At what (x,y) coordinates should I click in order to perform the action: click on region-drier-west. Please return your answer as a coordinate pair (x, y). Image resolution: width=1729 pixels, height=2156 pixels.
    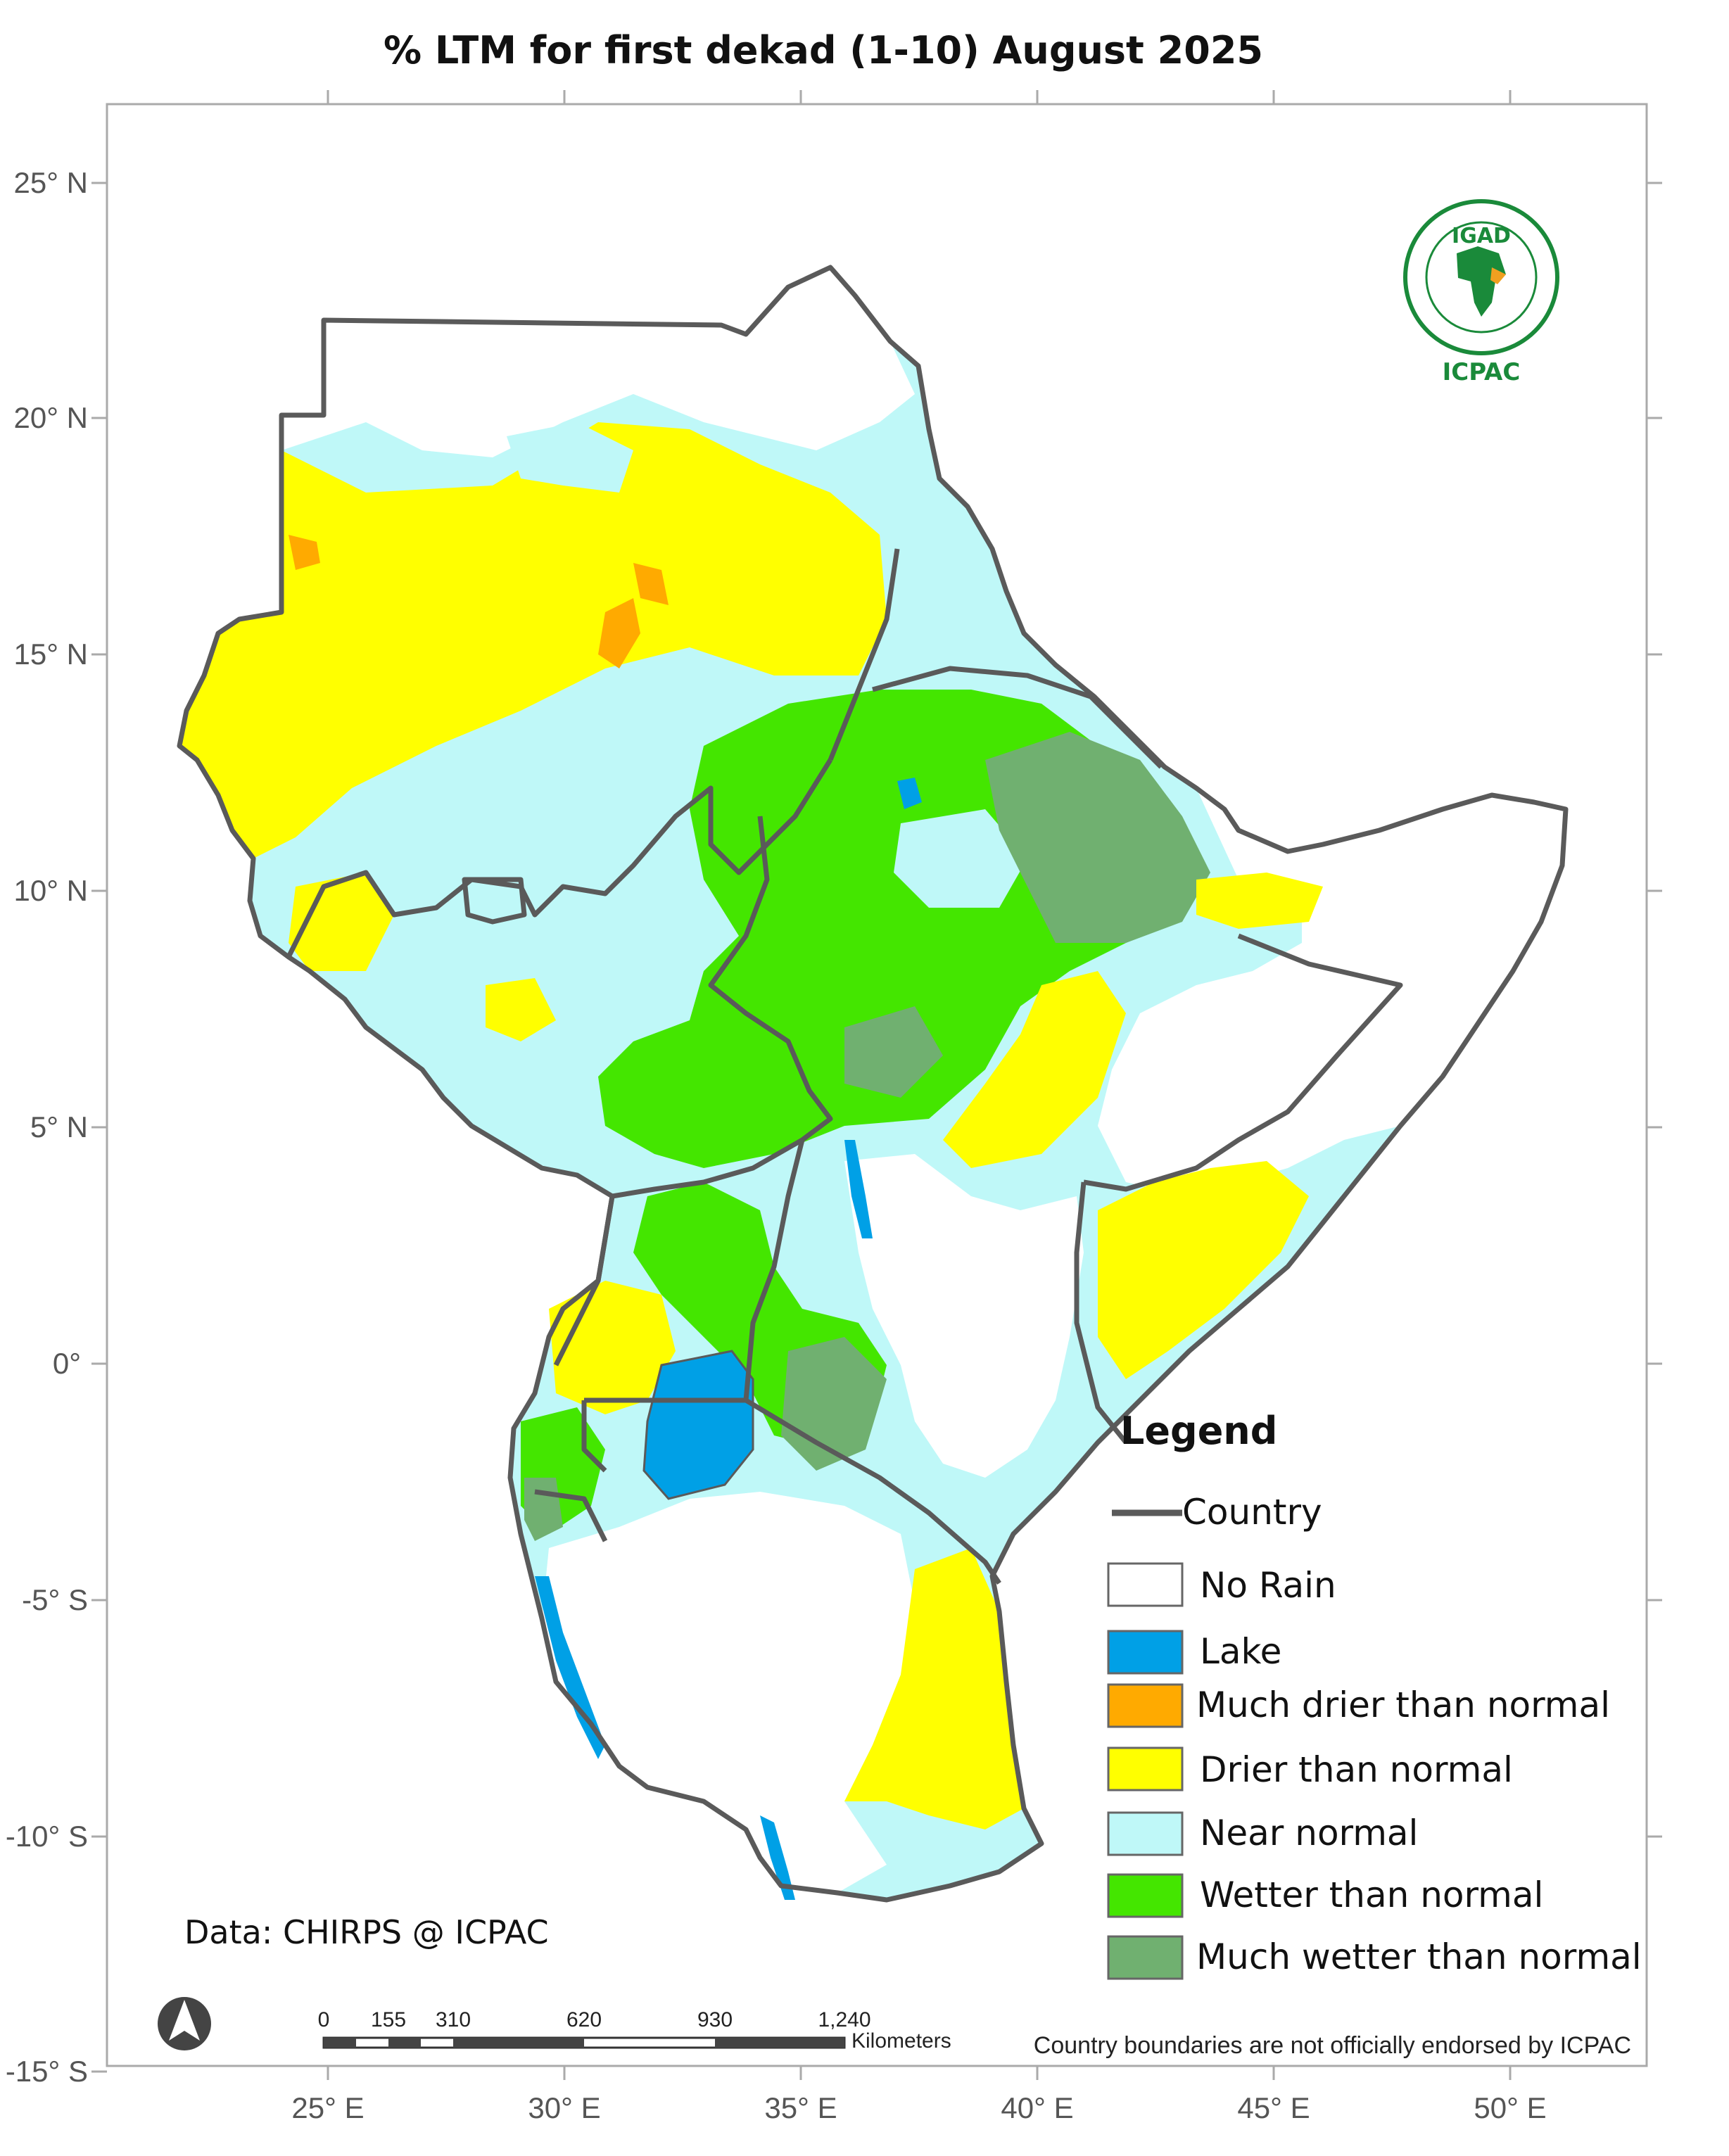
    Looking at the image, I should click on (341, 922).